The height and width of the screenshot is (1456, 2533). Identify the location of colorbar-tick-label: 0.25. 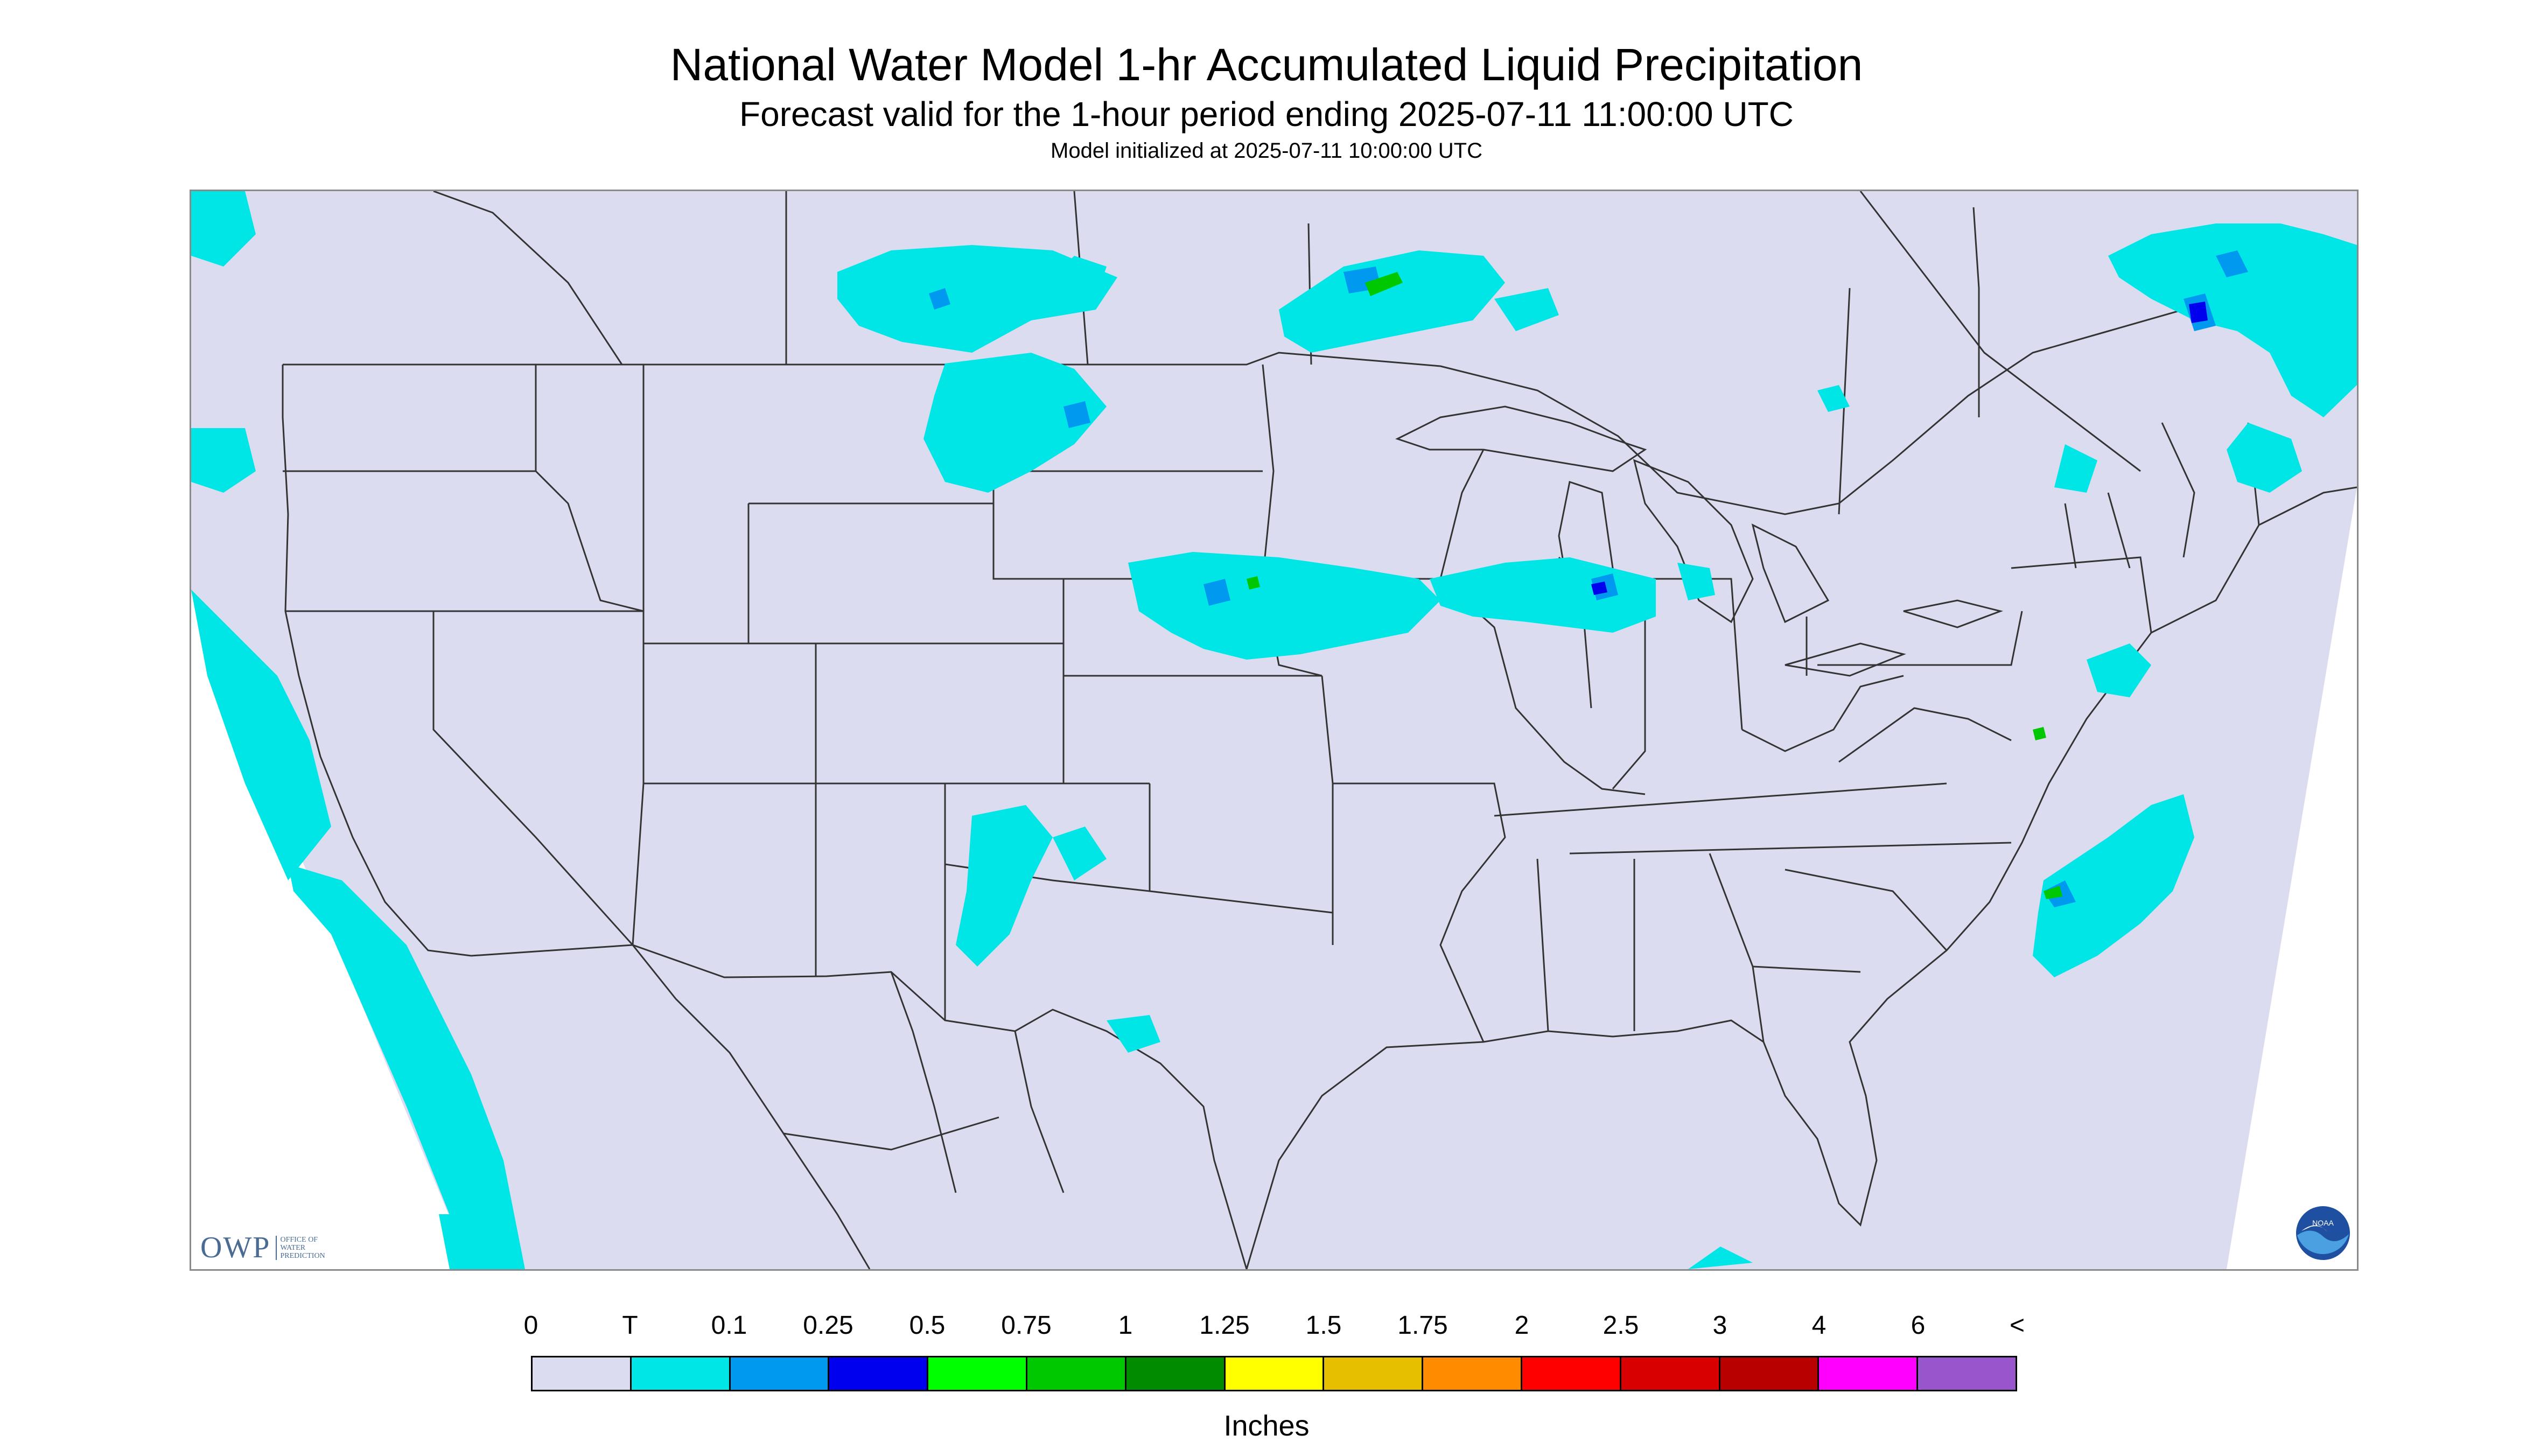
(828, 1325).